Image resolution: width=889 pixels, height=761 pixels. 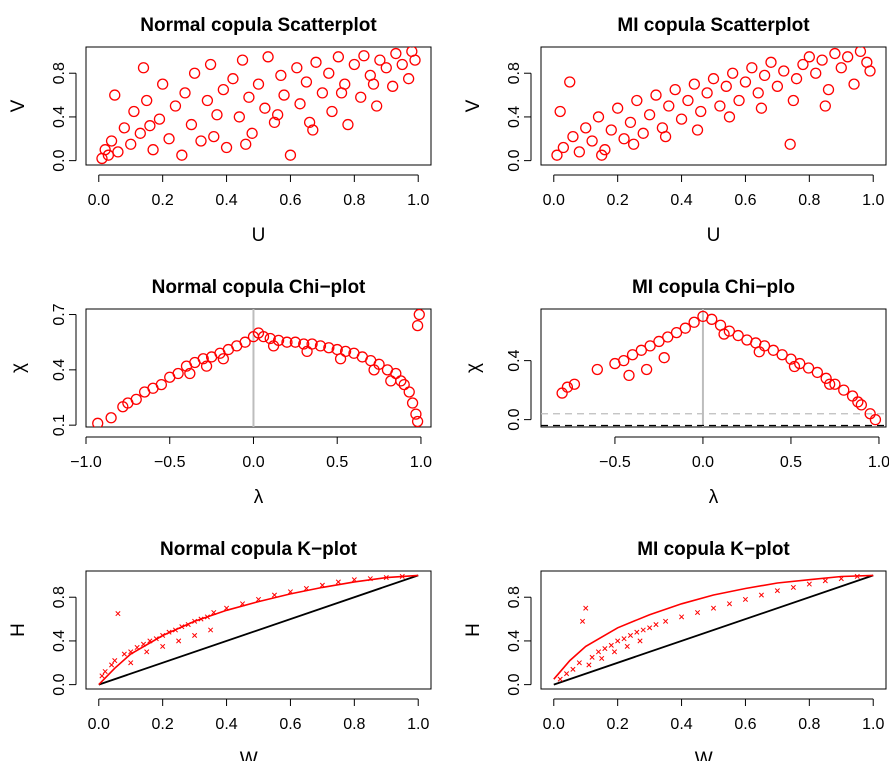 I want to click on chart-title: Normal copula Chi−plot, so click(x=259, y=287).